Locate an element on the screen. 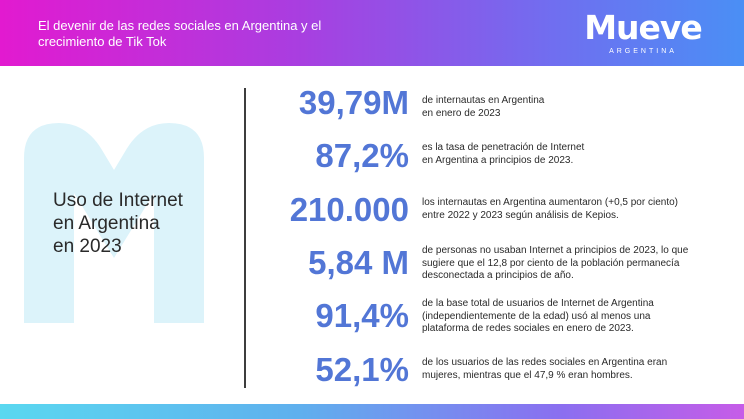 The image size is (744, 419). desc-line: desconectada a principios de año. is located at coordinates (498, 275).